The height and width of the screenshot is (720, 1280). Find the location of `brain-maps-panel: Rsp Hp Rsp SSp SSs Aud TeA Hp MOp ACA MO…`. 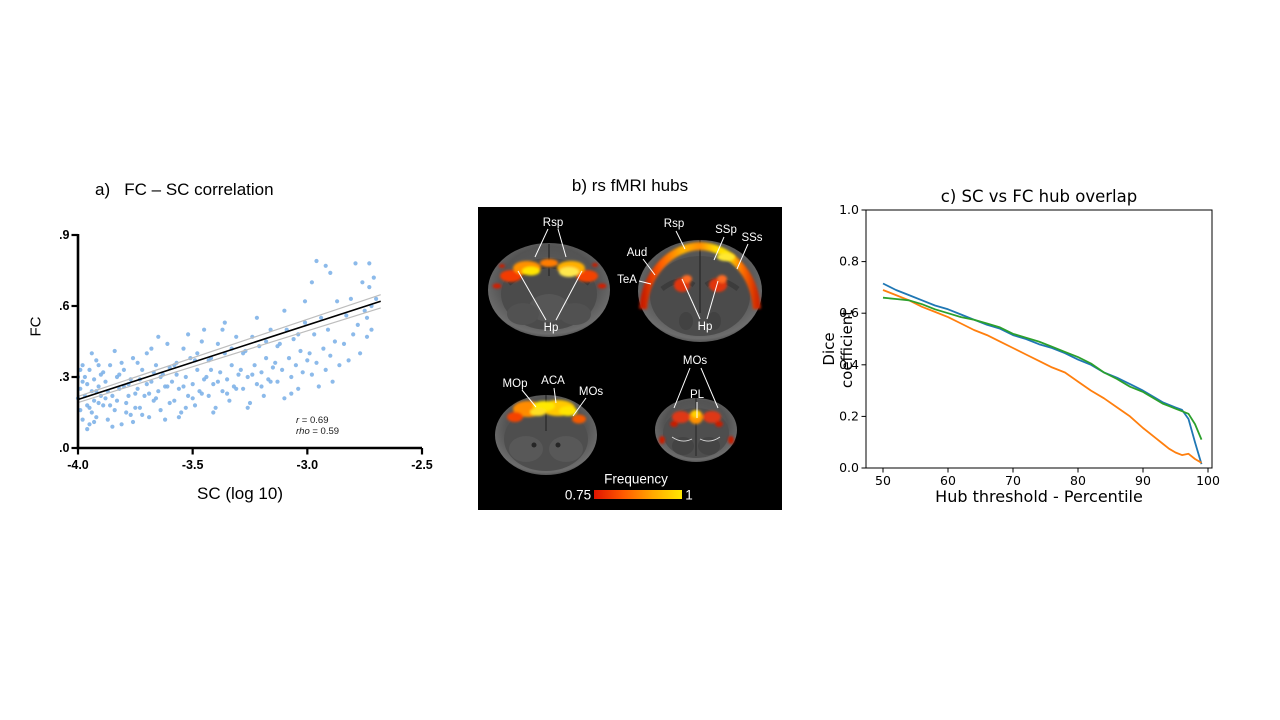

brain-maps-panel: Rsp Hp Rsp SSp SSs Aud TeA Hp MOp ACA MO… is located at coordinates (630, 358).